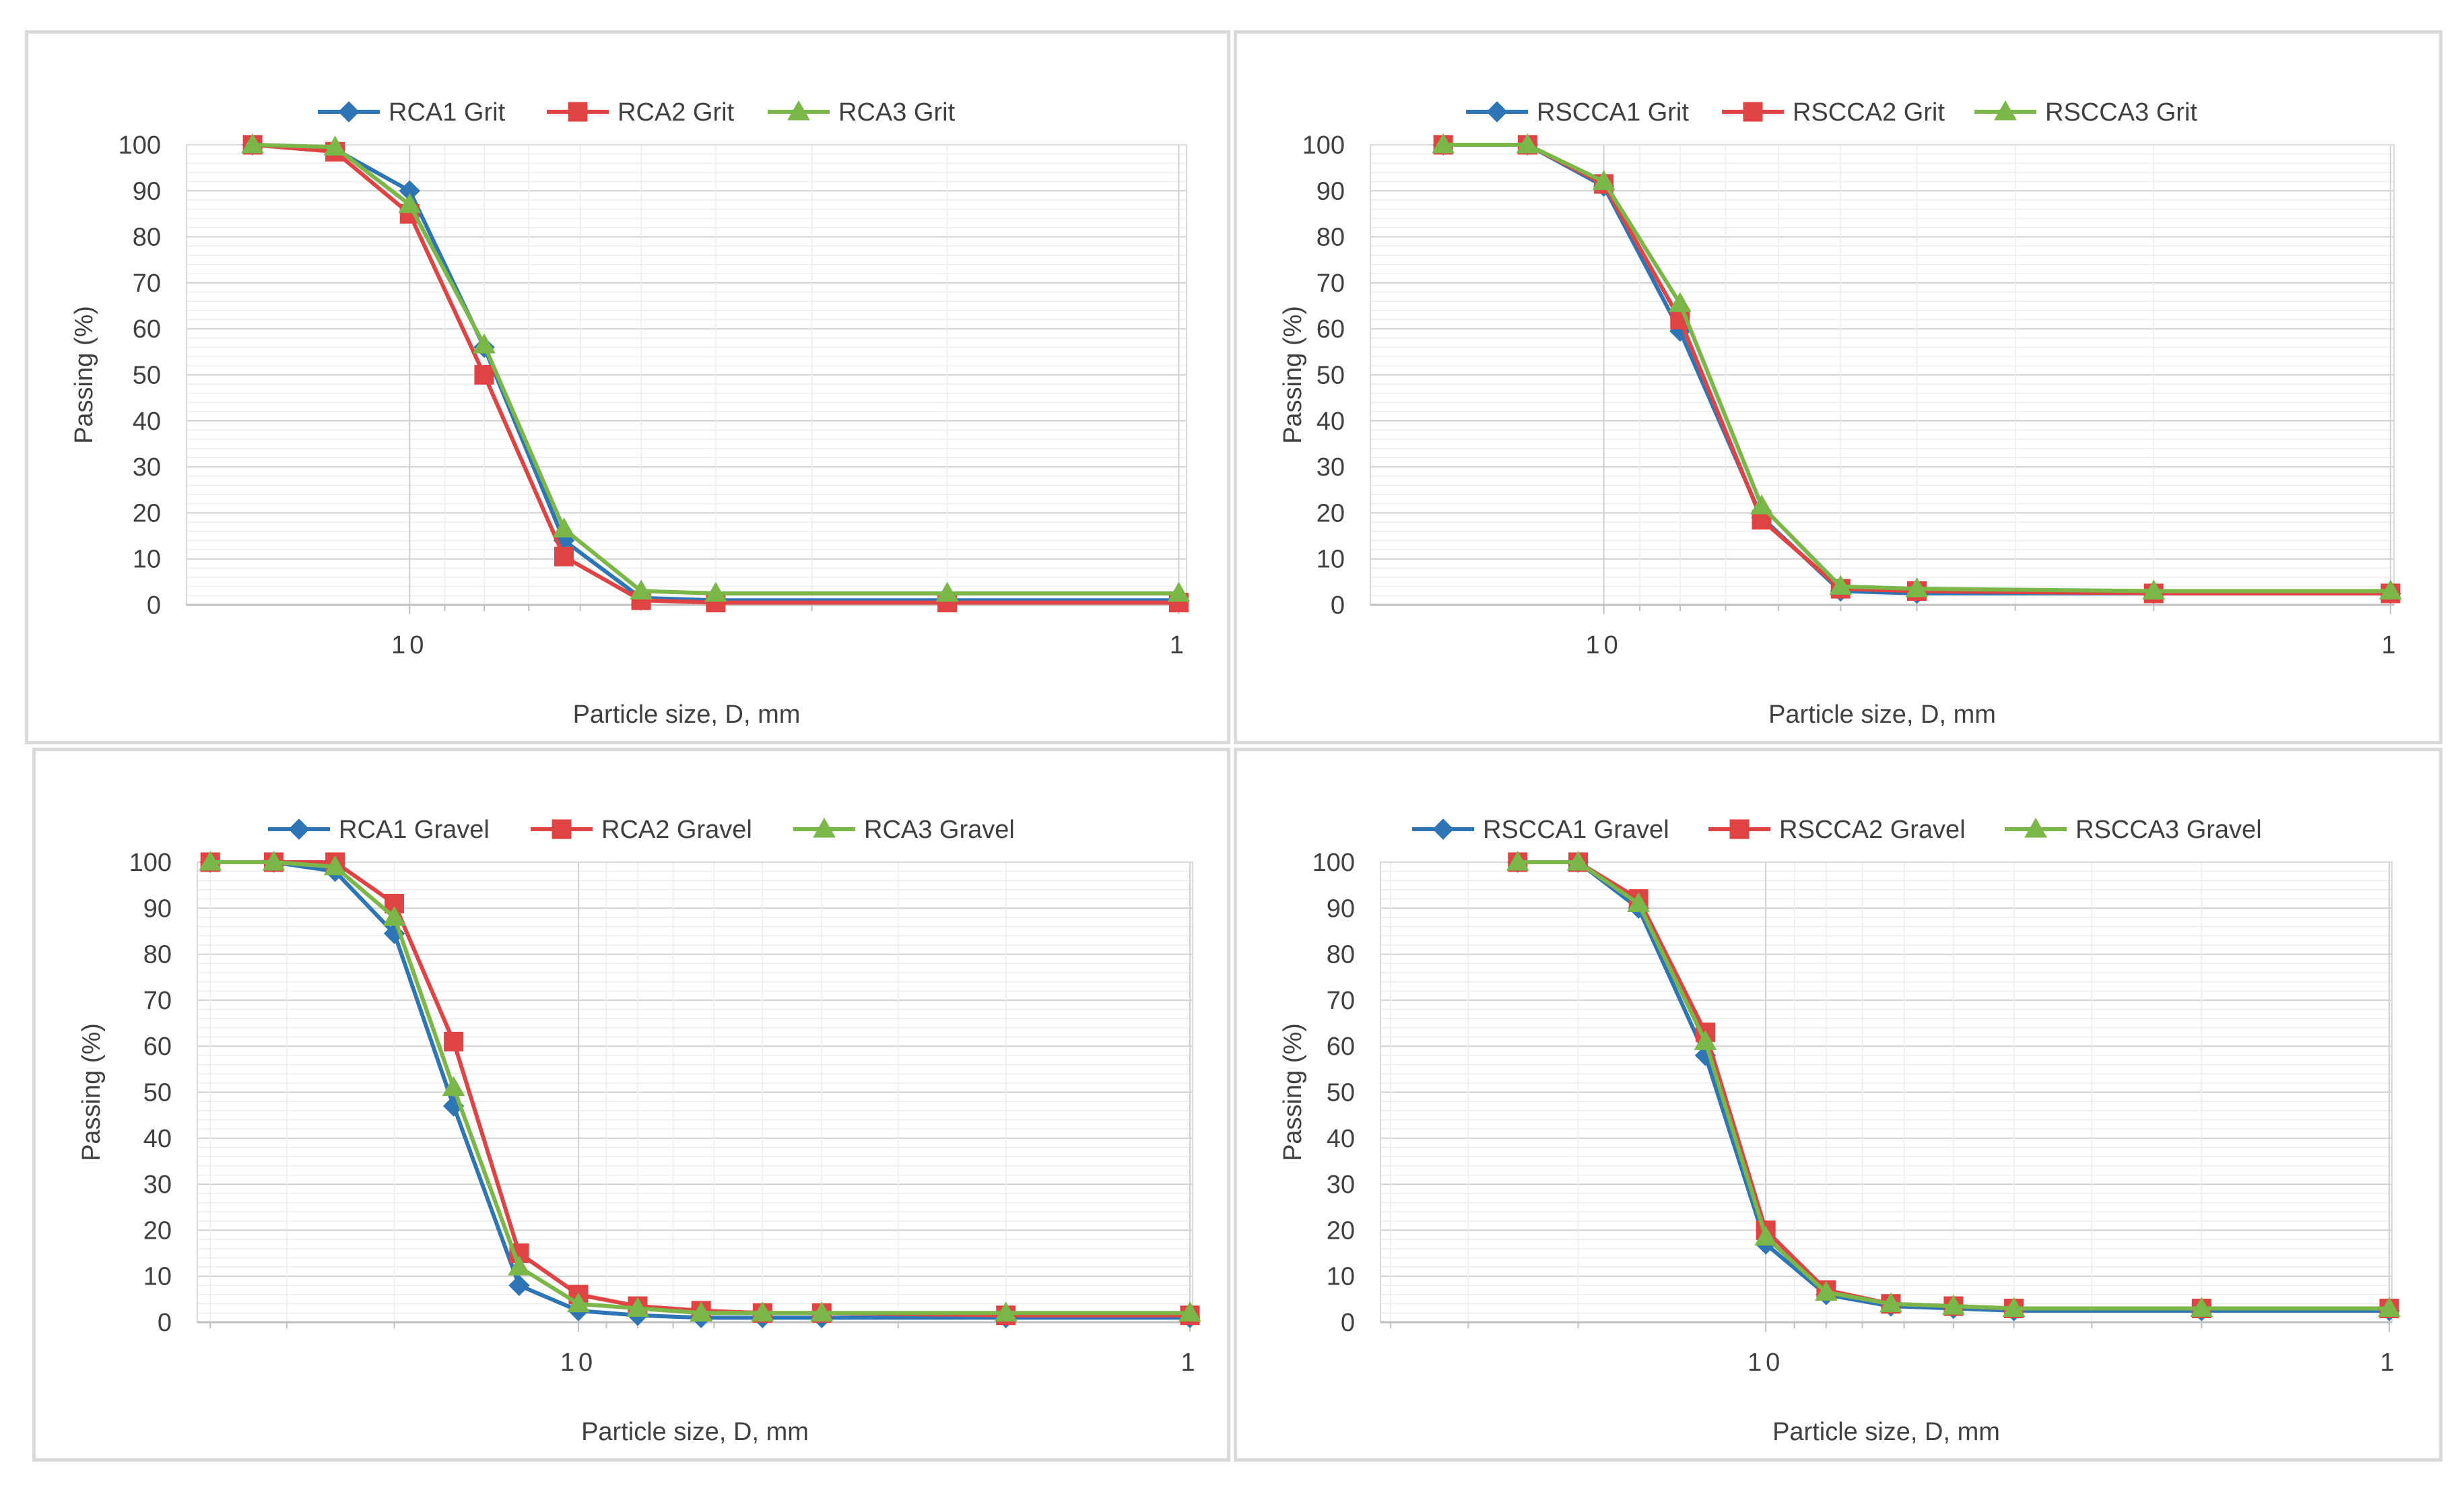  What do you see at coordinates (939, 830) in the screenshot?
I see `legend-label: RCA3 Gravel` at bounding box center [939, 830].